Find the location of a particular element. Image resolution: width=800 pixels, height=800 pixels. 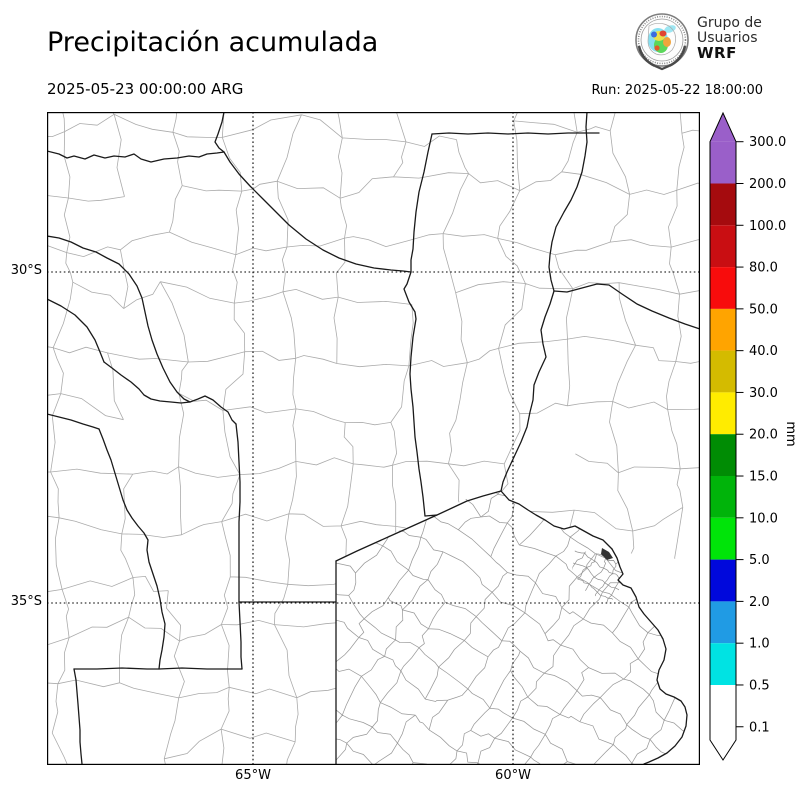

delta-islands is located at coordinates (607, 554).